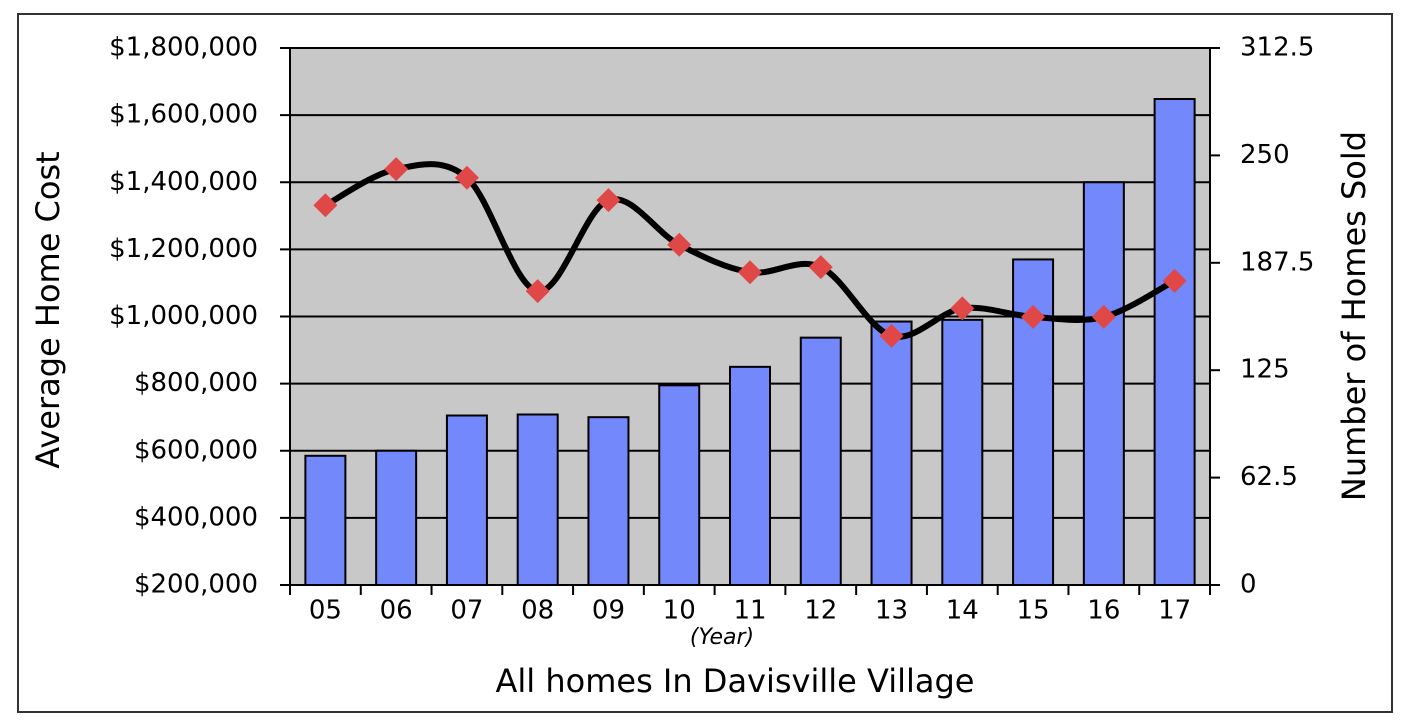 The image size is (1408, 728). What do you see at coordinates (183, 48) in the screenshot?
I see `y-tick-label: $1,800,000` at bounding box center [183, 48].